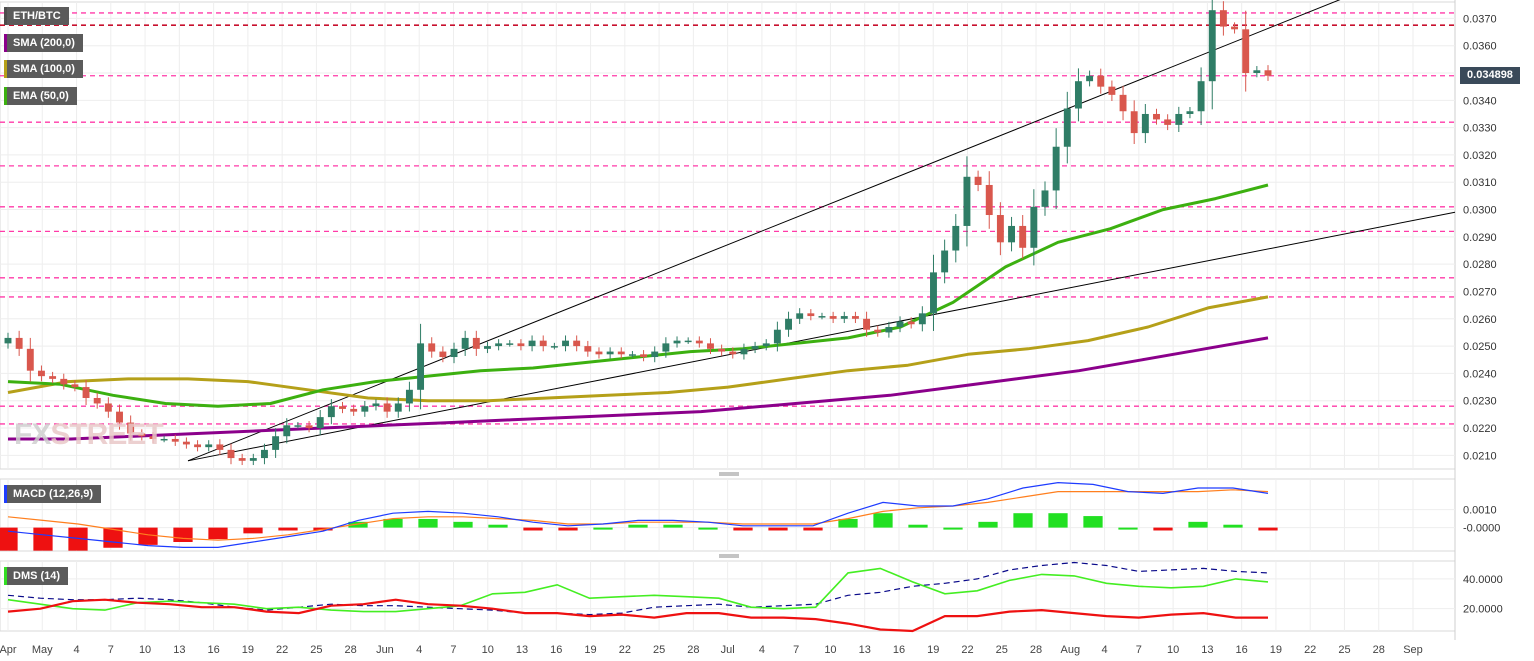  What do you see at coordinates (43, 43) in the screenshot?
I see `sma200-label: SMA (200,0)` at bounding box center [43, 43].